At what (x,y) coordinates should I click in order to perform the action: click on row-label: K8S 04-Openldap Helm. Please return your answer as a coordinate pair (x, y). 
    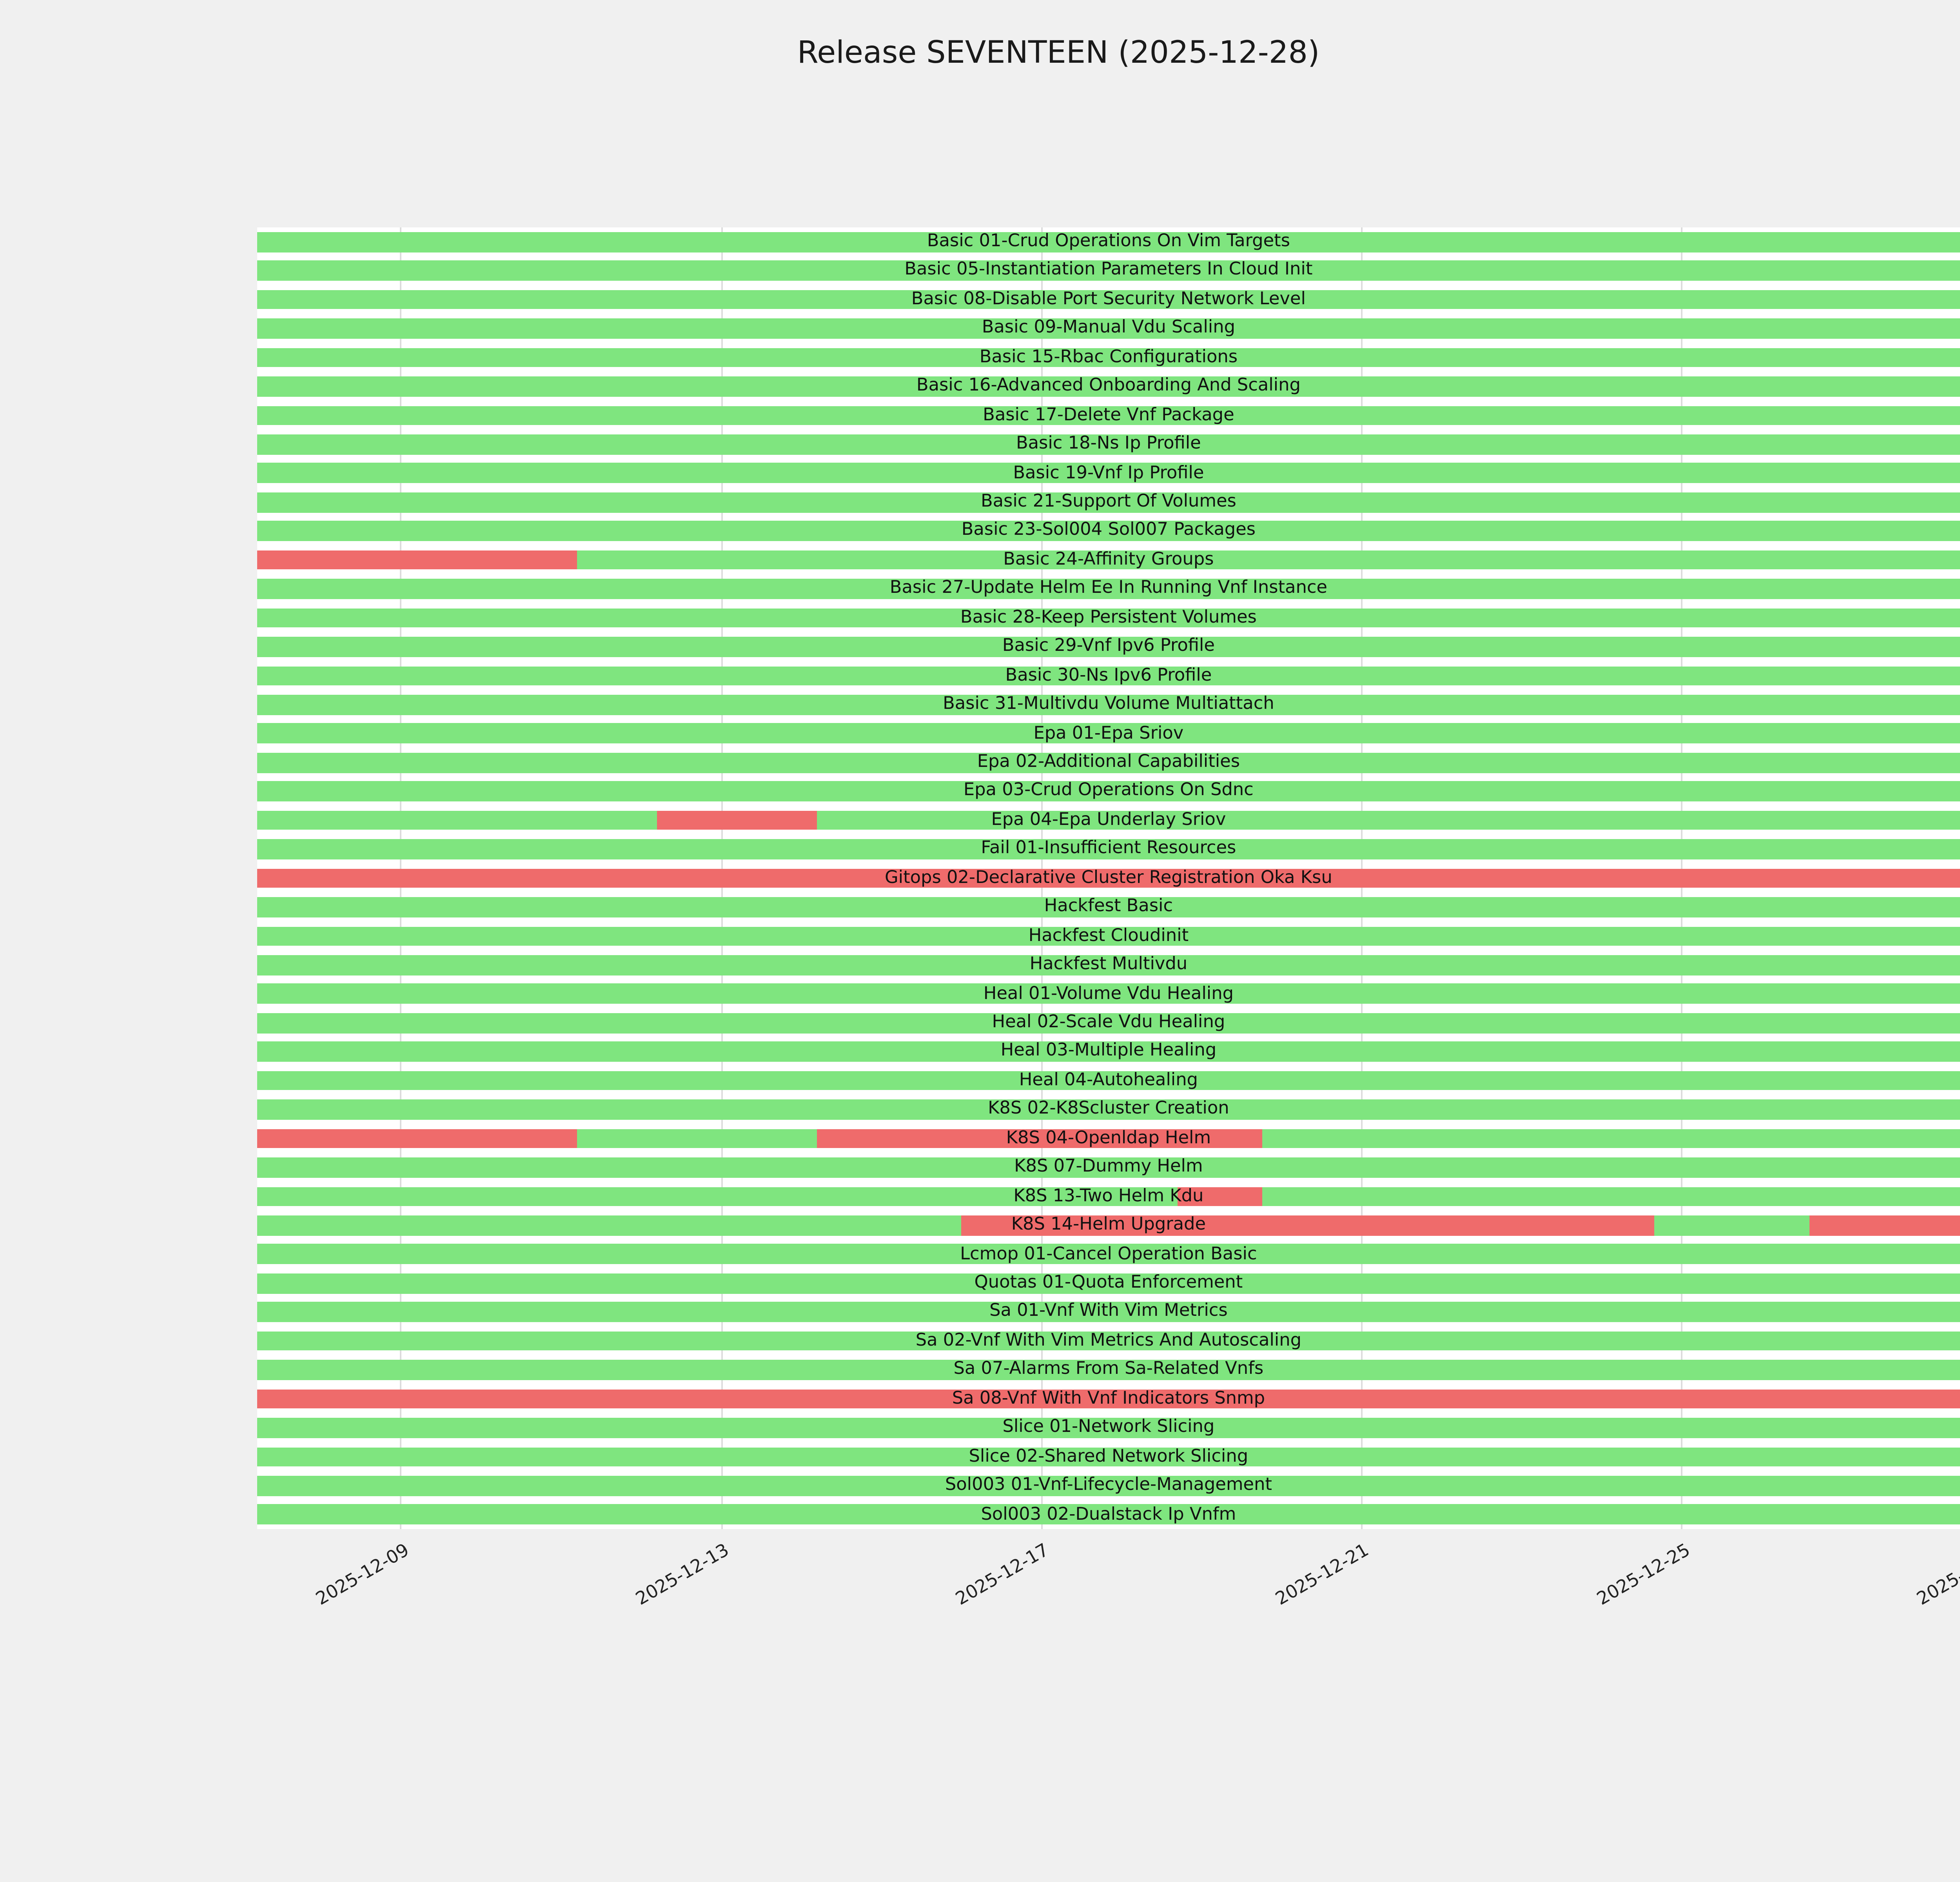
    Looking at the image, I should click on (1108, 1137).